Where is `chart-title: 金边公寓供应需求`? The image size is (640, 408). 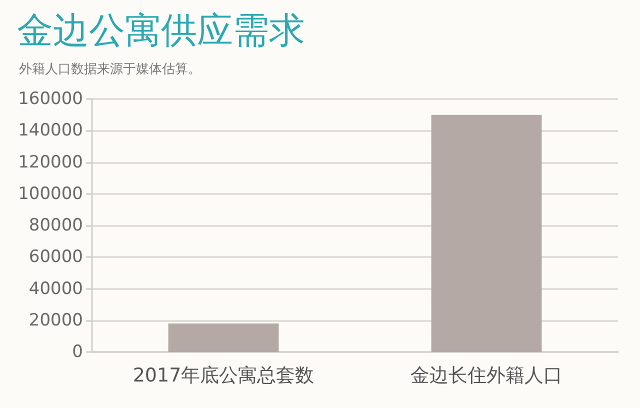
chart-title: 金边公寓供应需求 is located at coordinates (161, 31).